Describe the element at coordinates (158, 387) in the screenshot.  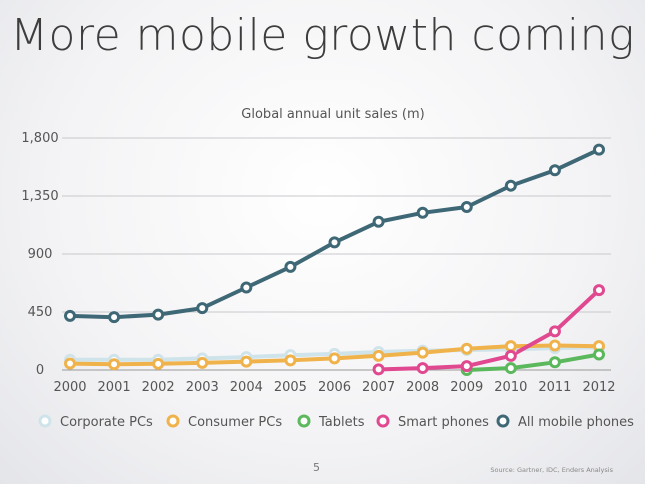
I see `x-tick-label: 2002` at that location.